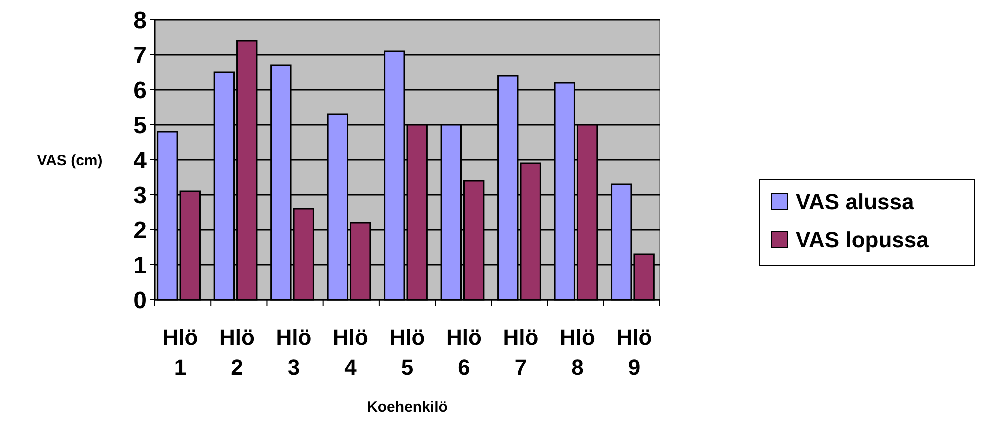 The image size is (982, 425). I want to click on y-tick-label: 1, so click(140, 266).